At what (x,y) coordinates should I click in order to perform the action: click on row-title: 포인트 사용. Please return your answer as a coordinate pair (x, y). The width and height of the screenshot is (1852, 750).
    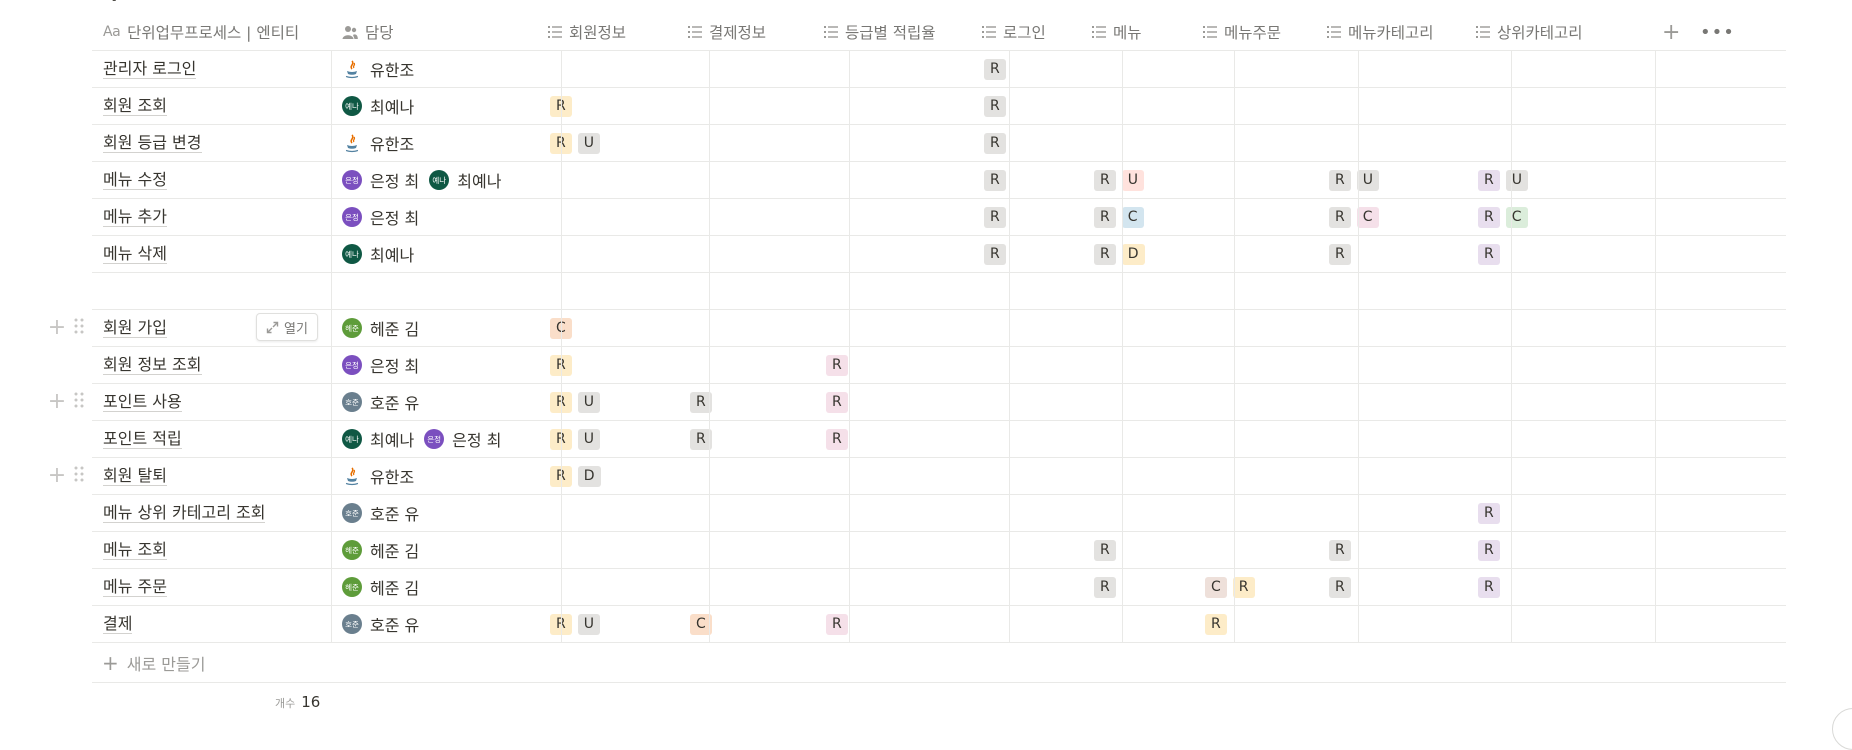
    Looking at the image, I should click on (142, 402).